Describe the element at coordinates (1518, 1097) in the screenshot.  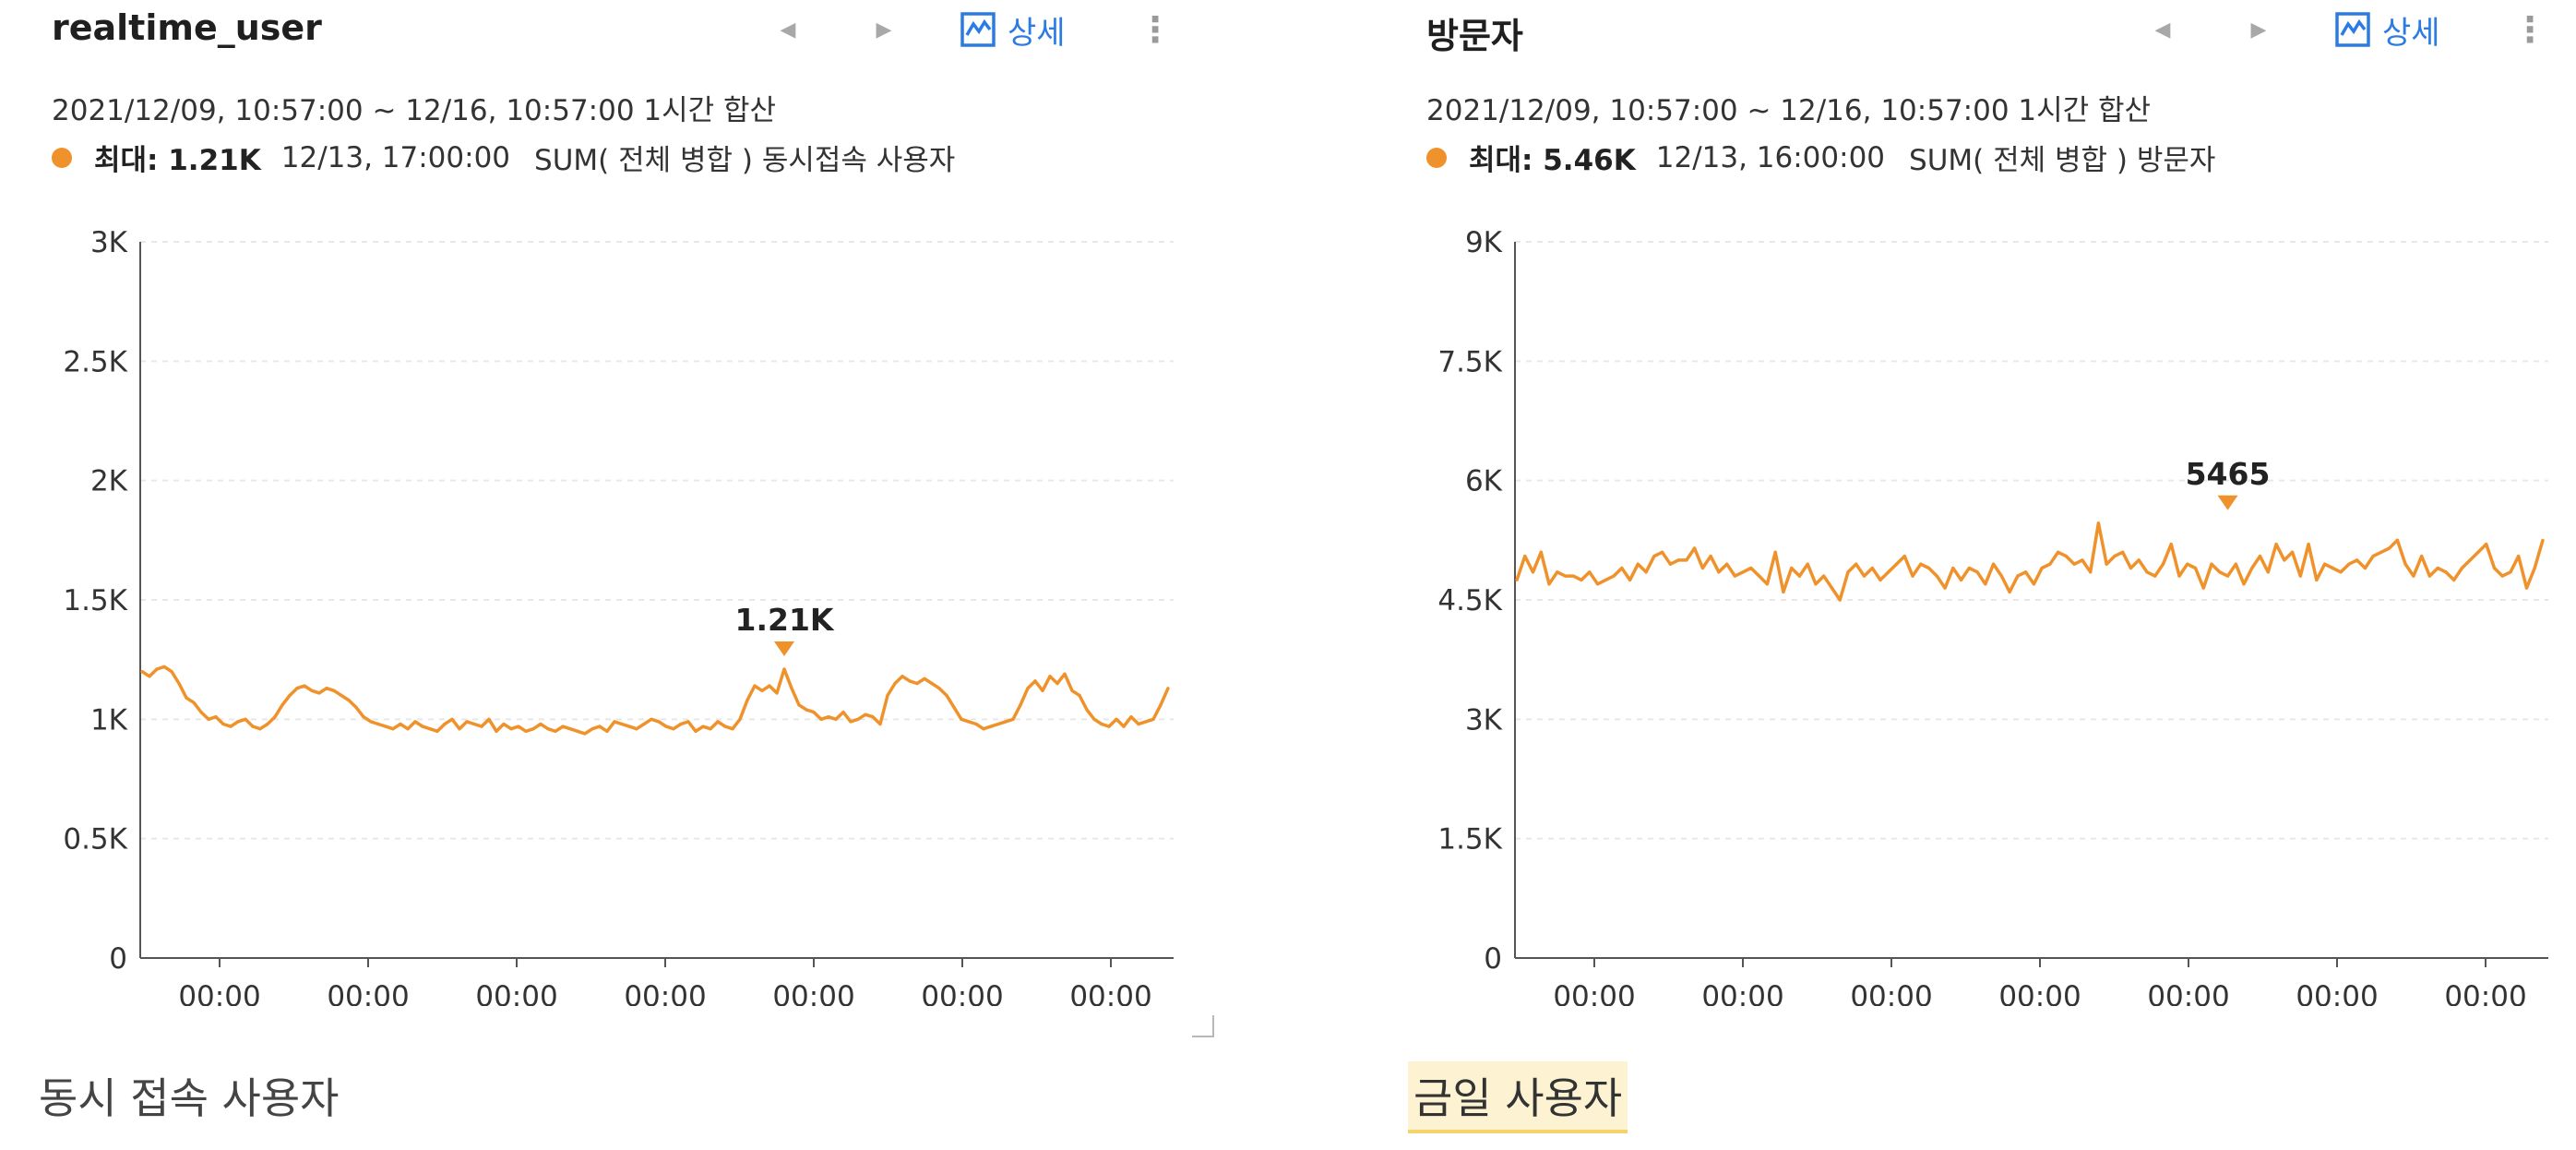
I see `caption-today-users: 금일 사용자` at that location.